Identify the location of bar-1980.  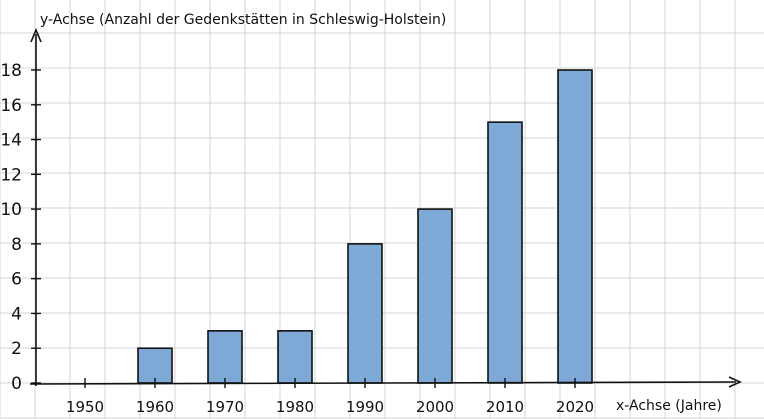
(295, 357).